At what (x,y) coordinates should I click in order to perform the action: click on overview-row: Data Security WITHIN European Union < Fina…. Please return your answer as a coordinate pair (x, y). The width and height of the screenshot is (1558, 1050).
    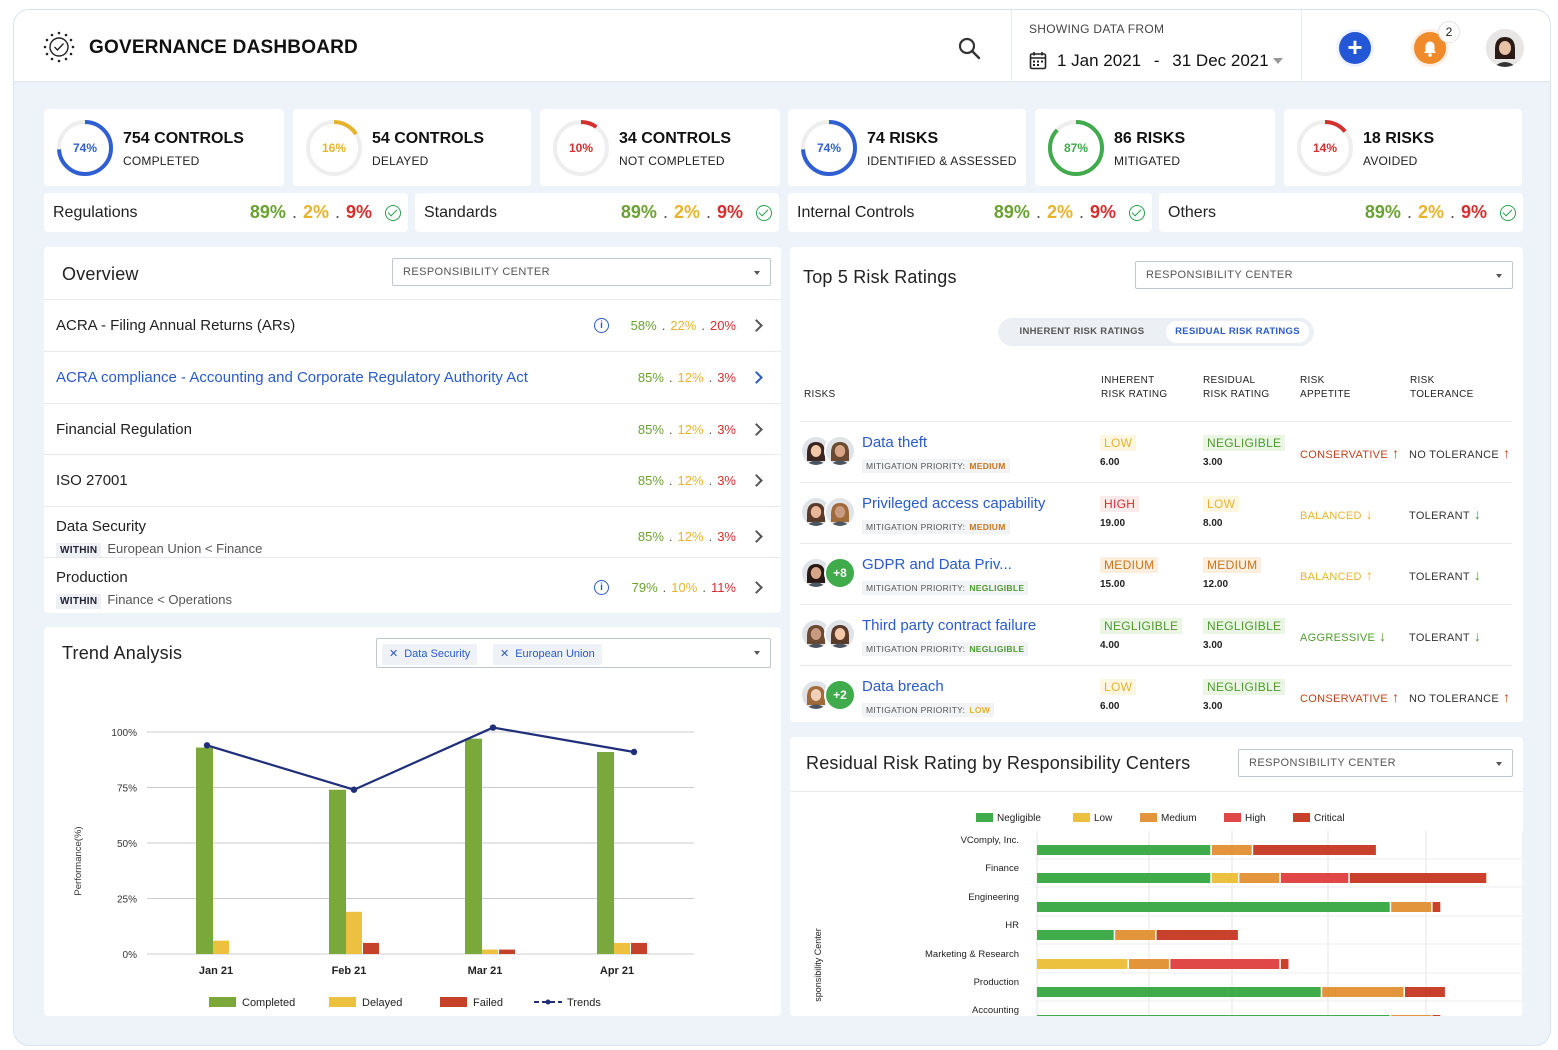
    Looking at the image, I should click on (412, 532).